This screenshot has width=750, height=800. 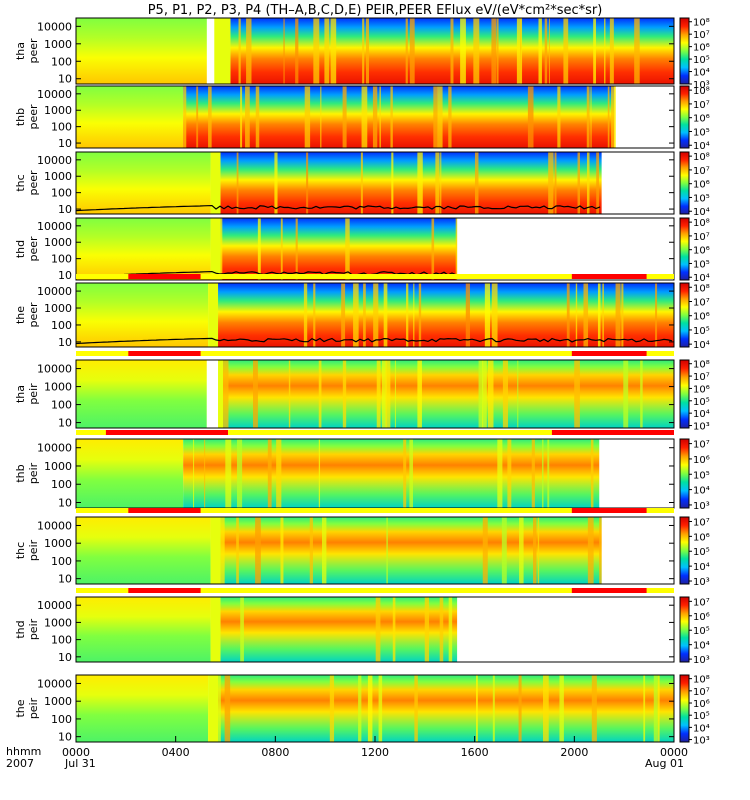 I want to click on y-tick-label-thd-peir-10: 10, so click(x=65, y=657).